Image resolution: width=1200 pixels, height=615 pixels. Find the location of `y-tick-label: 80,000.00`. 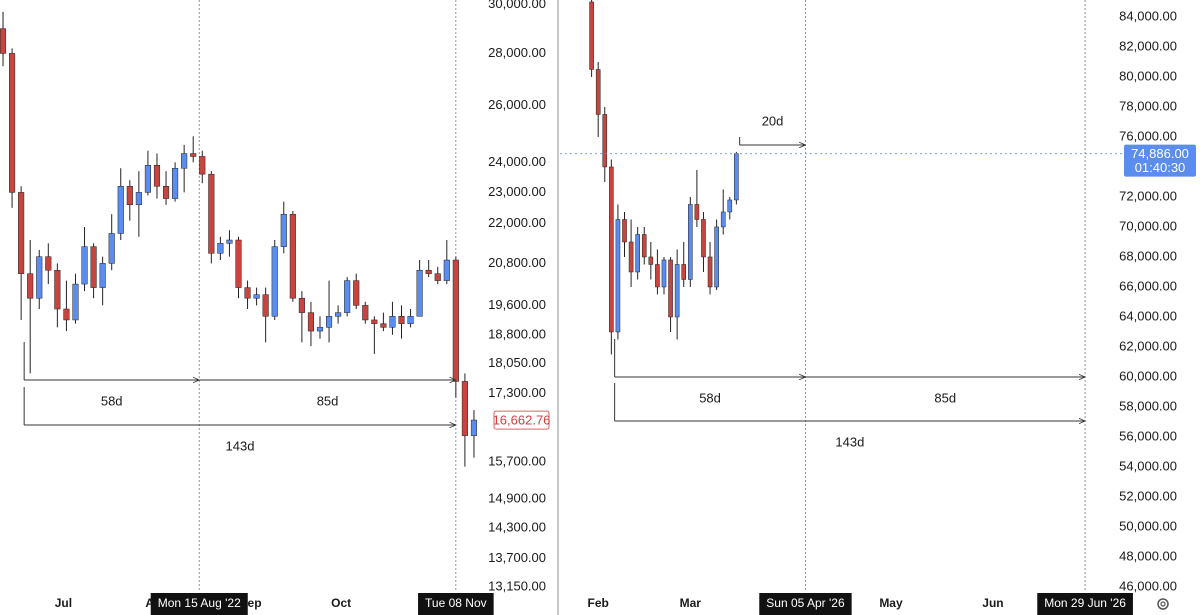

y-tick-label: 80,000.00 is located at coordinates (1148, 75).